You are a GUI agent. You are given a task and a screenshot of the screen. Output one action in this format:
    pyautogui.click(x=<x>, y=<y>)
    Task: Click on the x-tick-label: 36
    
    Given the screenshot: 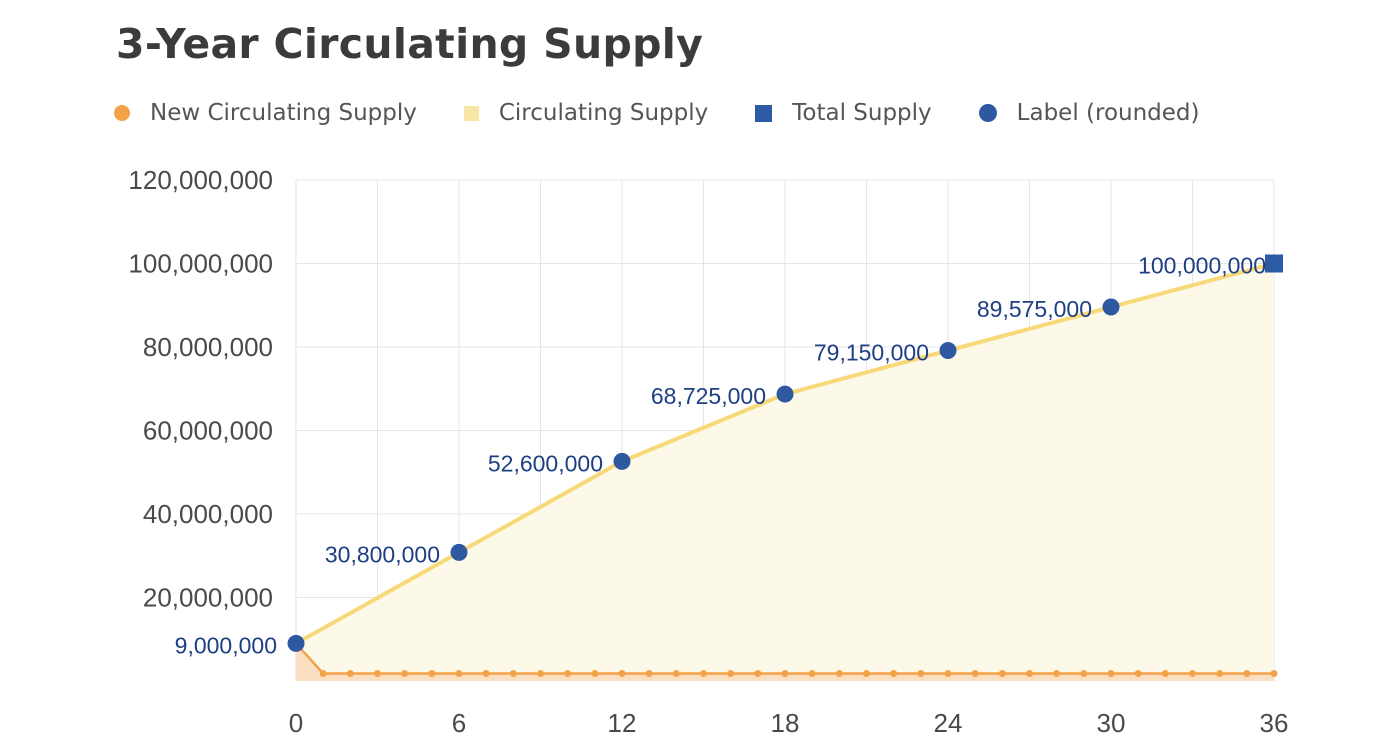 What is the action you would take?
    pyautogui.click(x=1274, y=723)
    